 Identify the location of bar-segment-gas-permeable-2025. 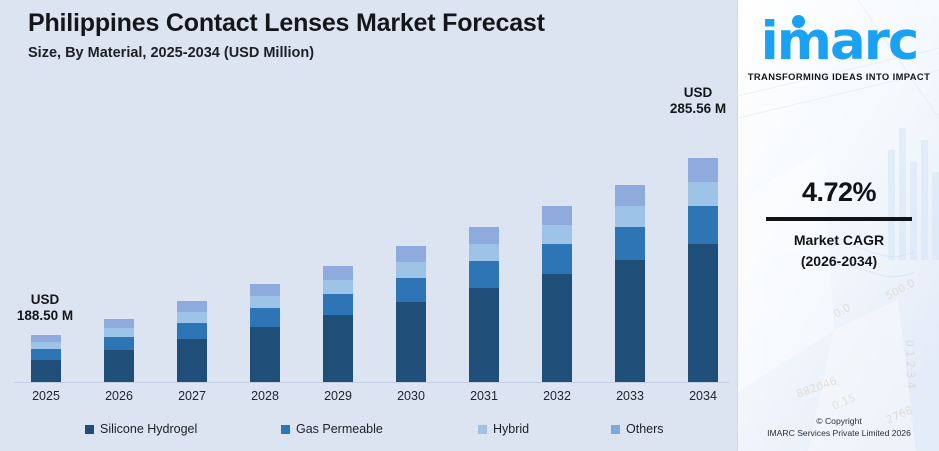
(46, 354).